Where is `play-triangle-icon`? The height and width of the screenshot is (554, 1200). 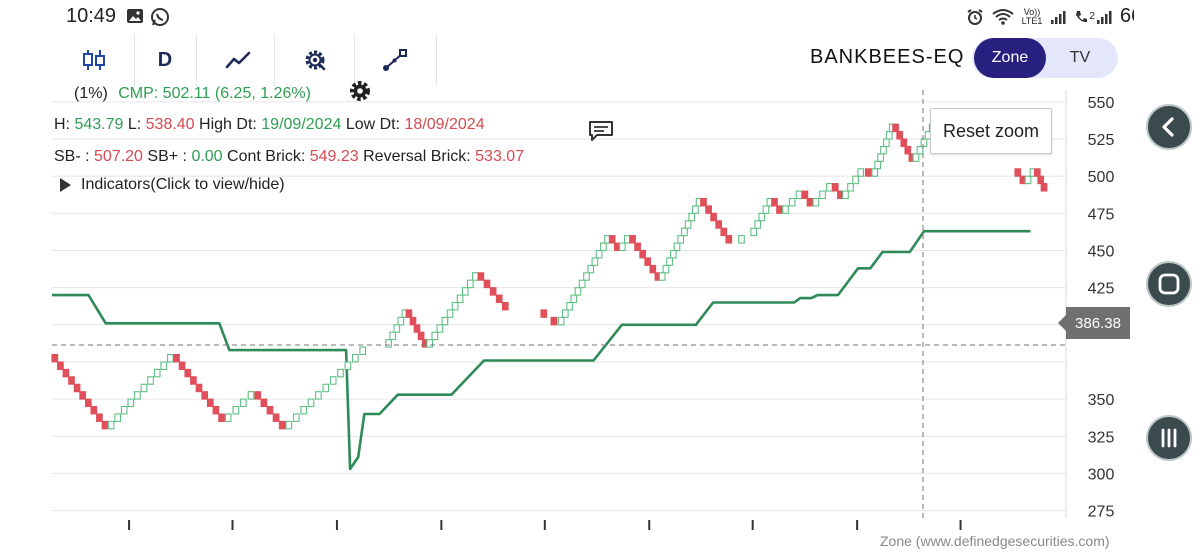
play-triangle-icon is located at coordinates (65, 185).